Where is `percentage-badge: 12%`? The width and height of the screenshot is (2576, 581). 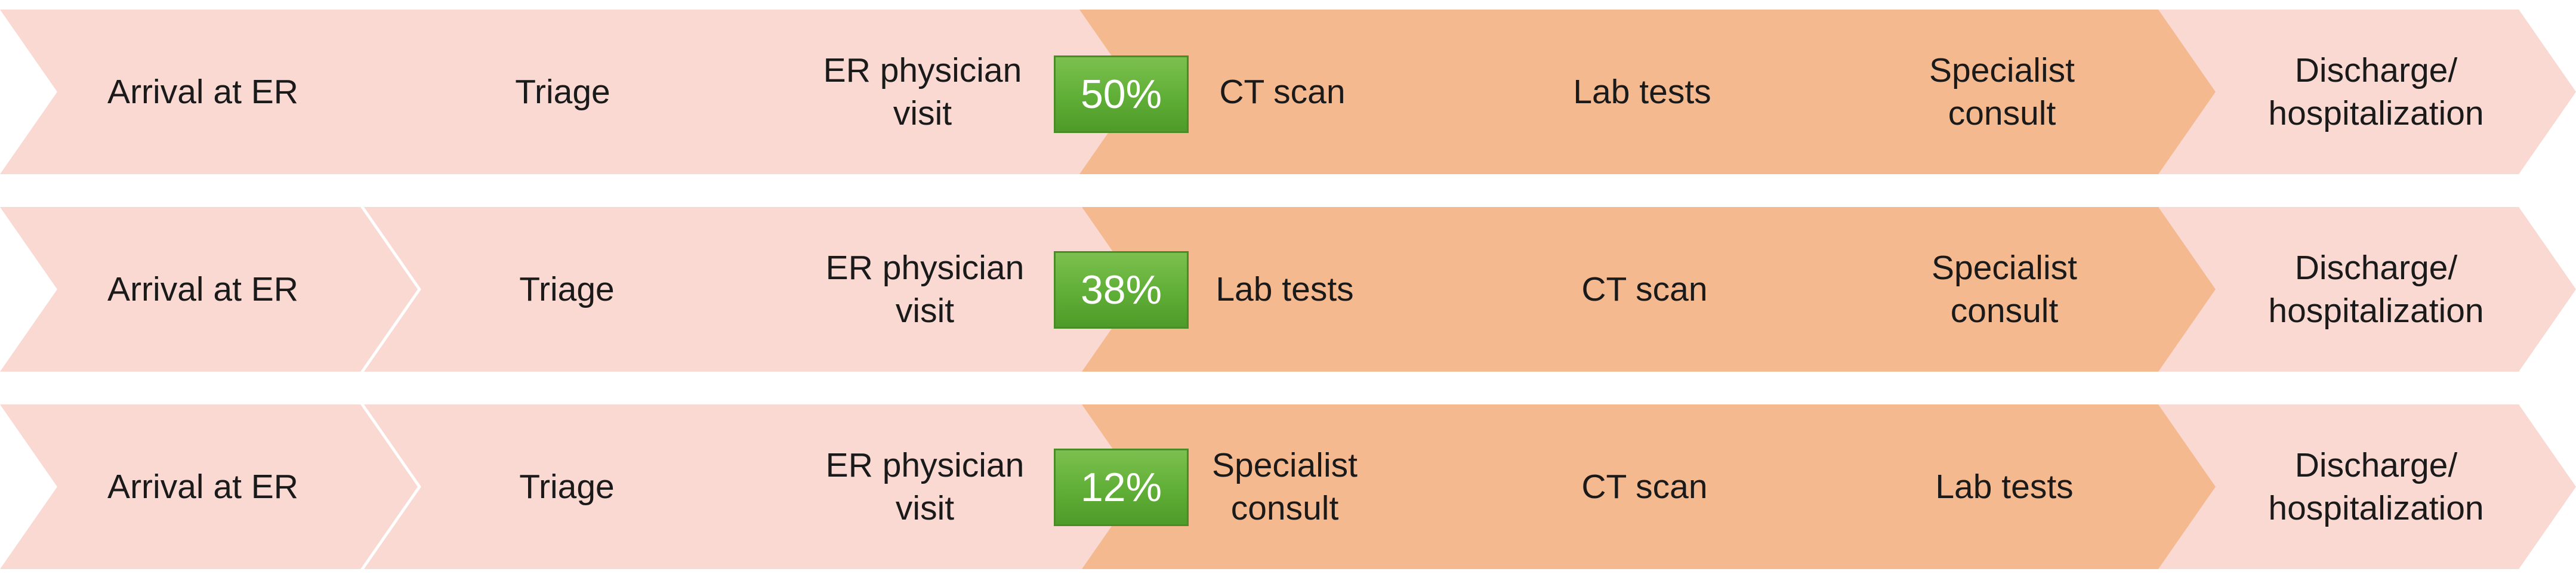
percentage-badge: 12% is located at coordinates (1122, 487).